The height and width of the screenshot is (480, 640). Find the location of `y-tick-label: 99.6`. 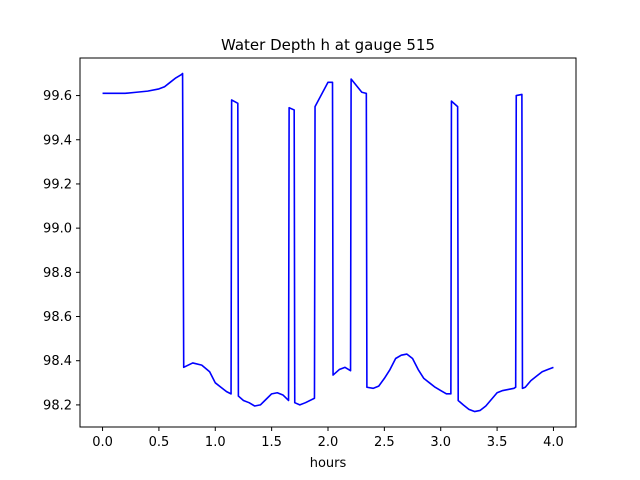

y-tick-label: 99.6 is located at coordinates (57, 96).